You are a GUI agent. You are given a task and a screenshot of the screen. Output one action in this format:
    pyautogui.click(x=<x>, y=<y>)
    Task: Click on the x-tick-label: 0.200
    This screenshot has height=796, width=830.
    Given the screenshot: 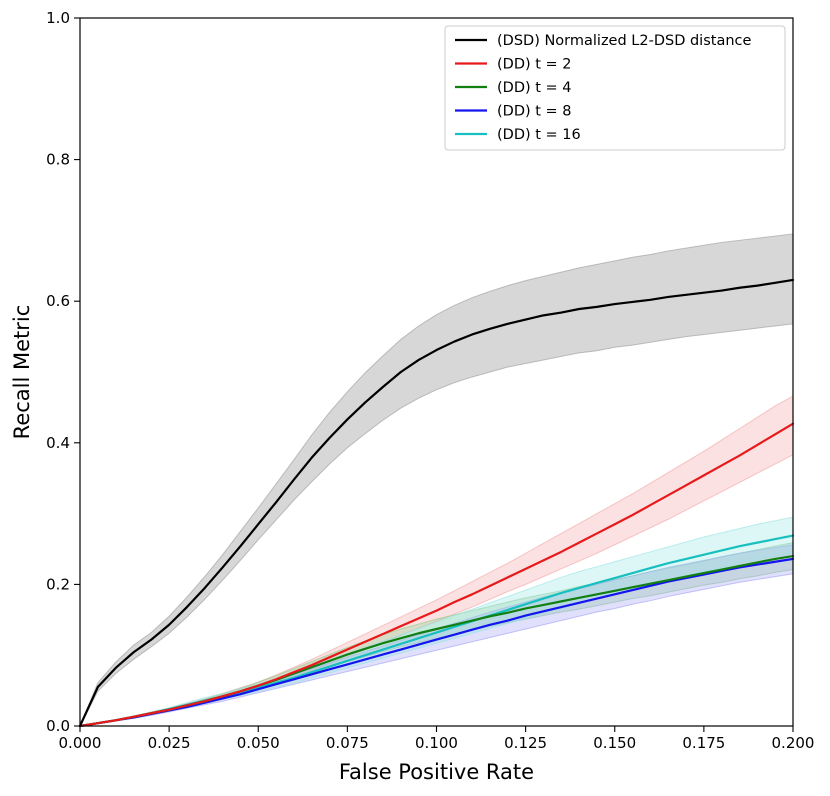 What is the action you would take?
    pyautogui.click(x=793, y=743)
    